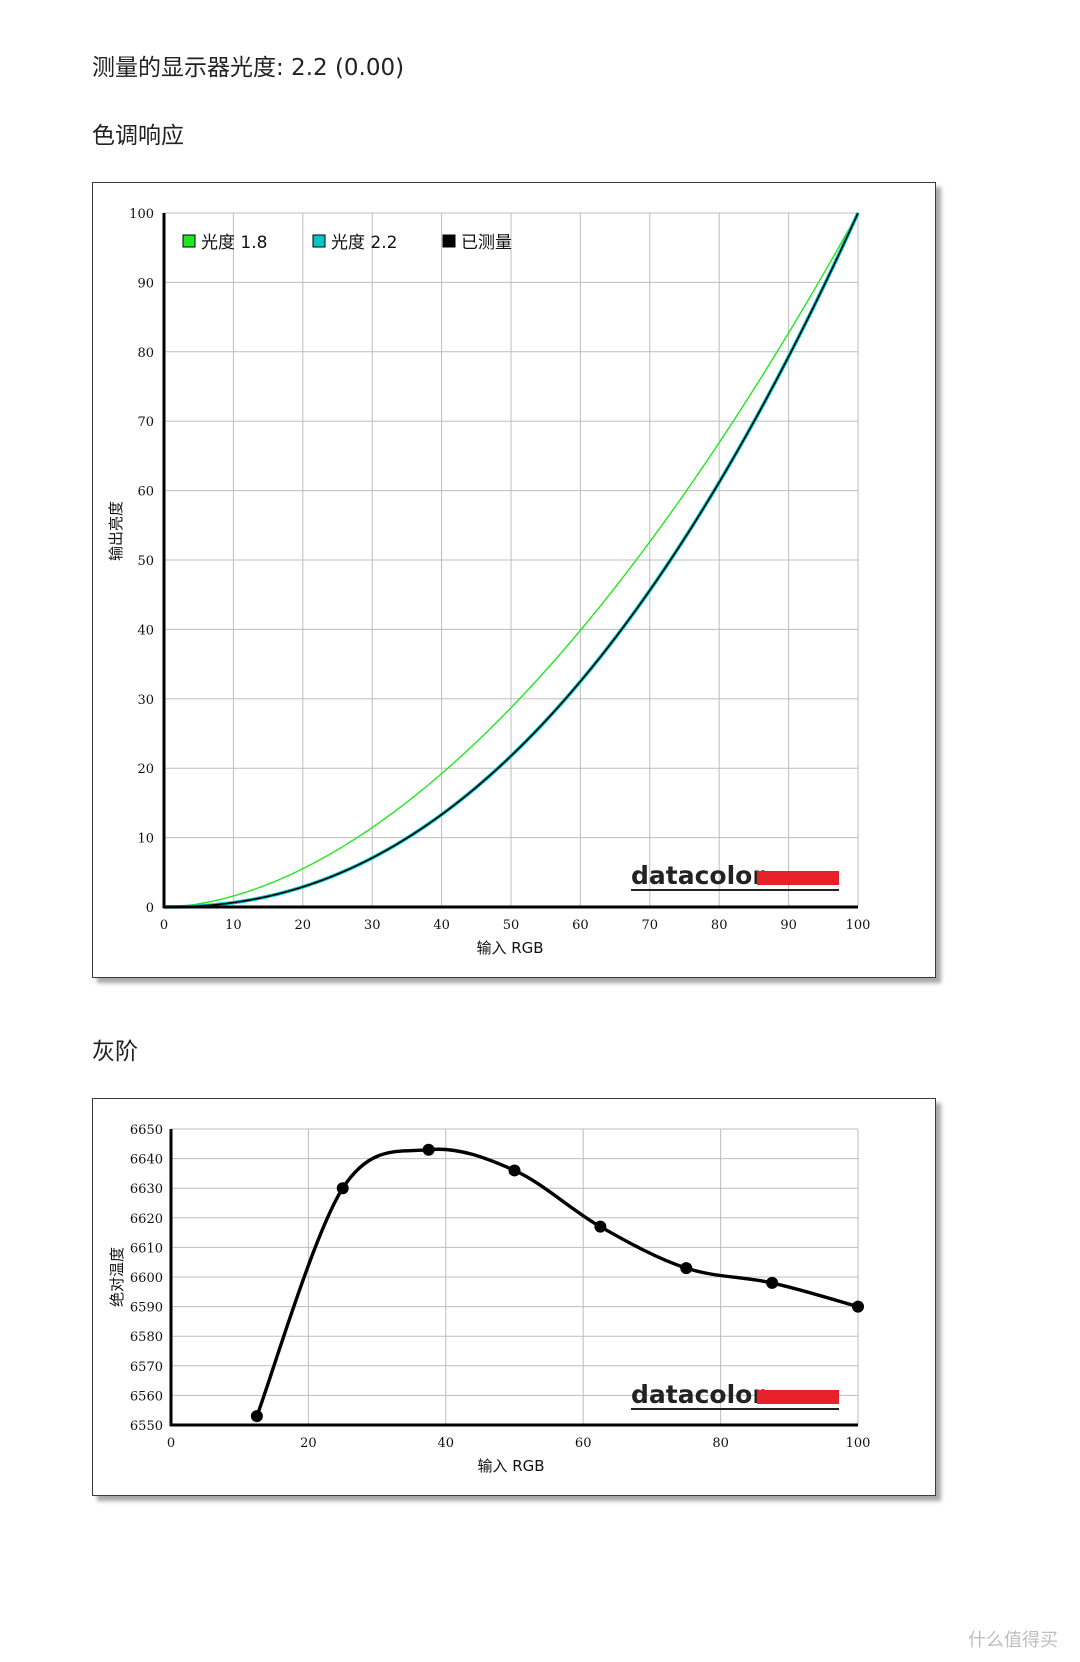  Describe the element at coordinates (117, 1277) in the screenshot. I see `gray-y-axis-label: 绝对温度` at that location.